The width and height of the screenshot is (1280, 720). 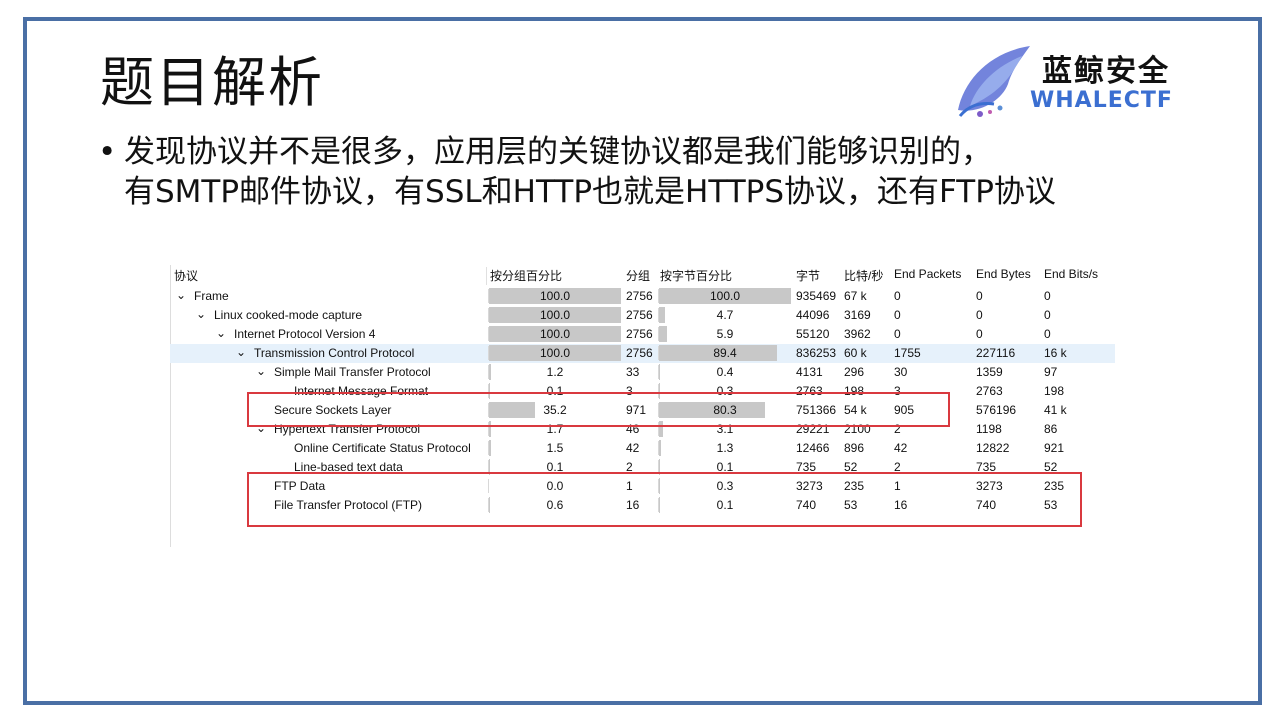 I want to click on table-row: FTP Data 0.0 1 0.3 3273 235 1 3273 235, so click(x=642, y=486).